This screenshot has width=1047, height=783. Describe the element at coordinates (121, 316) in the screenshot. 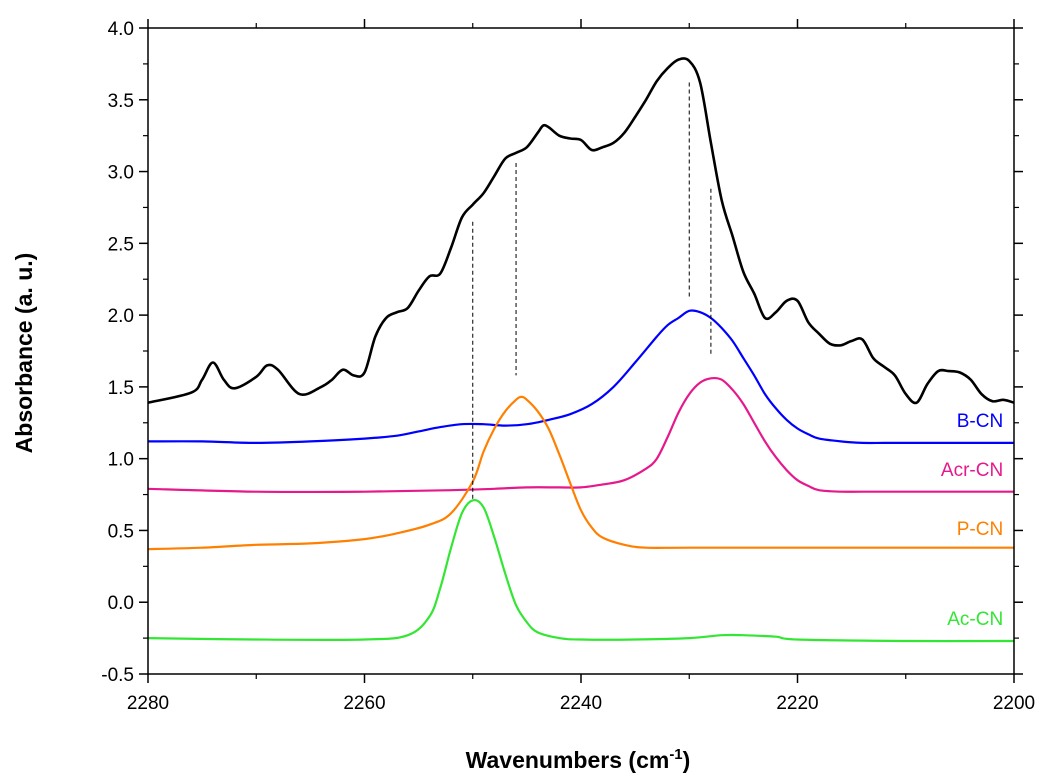

I see `y-tick-label: 2.0` at that location.